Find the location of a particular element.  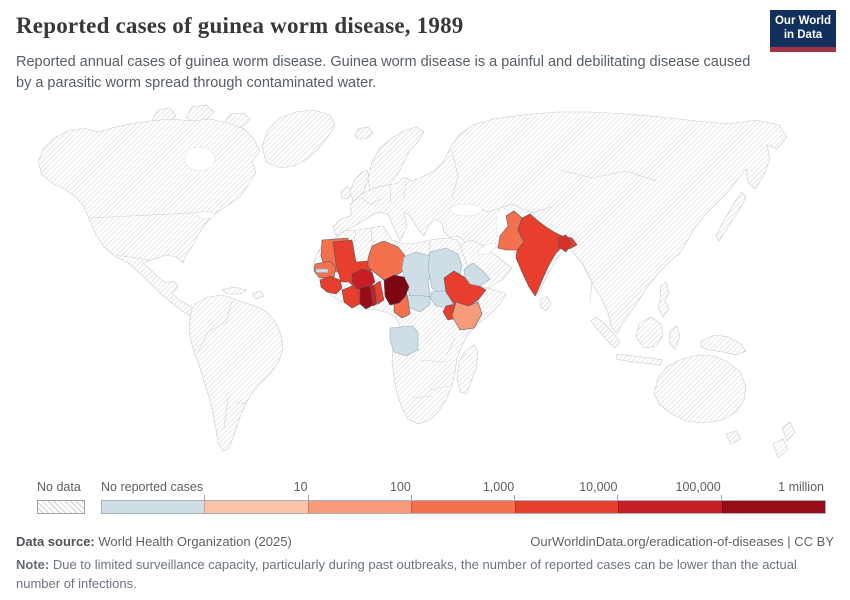

country-guinea is located at coordinates (331, 285).